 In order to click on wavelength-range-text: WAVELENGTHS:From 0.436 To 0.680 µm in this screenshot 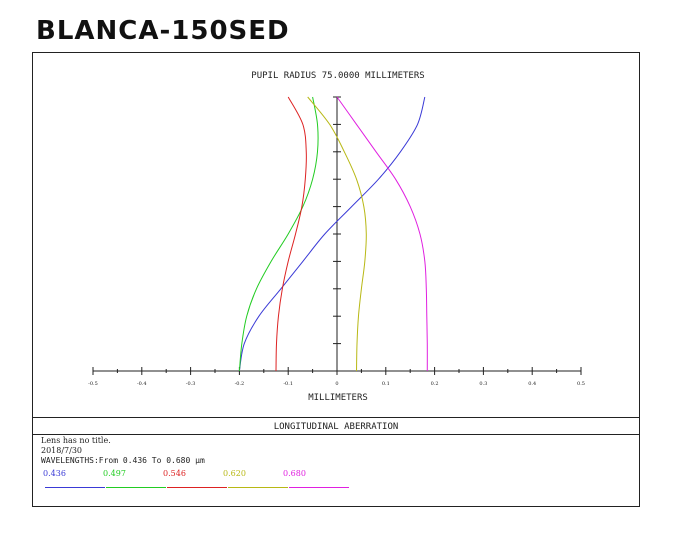, I will do `click(123, 460)`.